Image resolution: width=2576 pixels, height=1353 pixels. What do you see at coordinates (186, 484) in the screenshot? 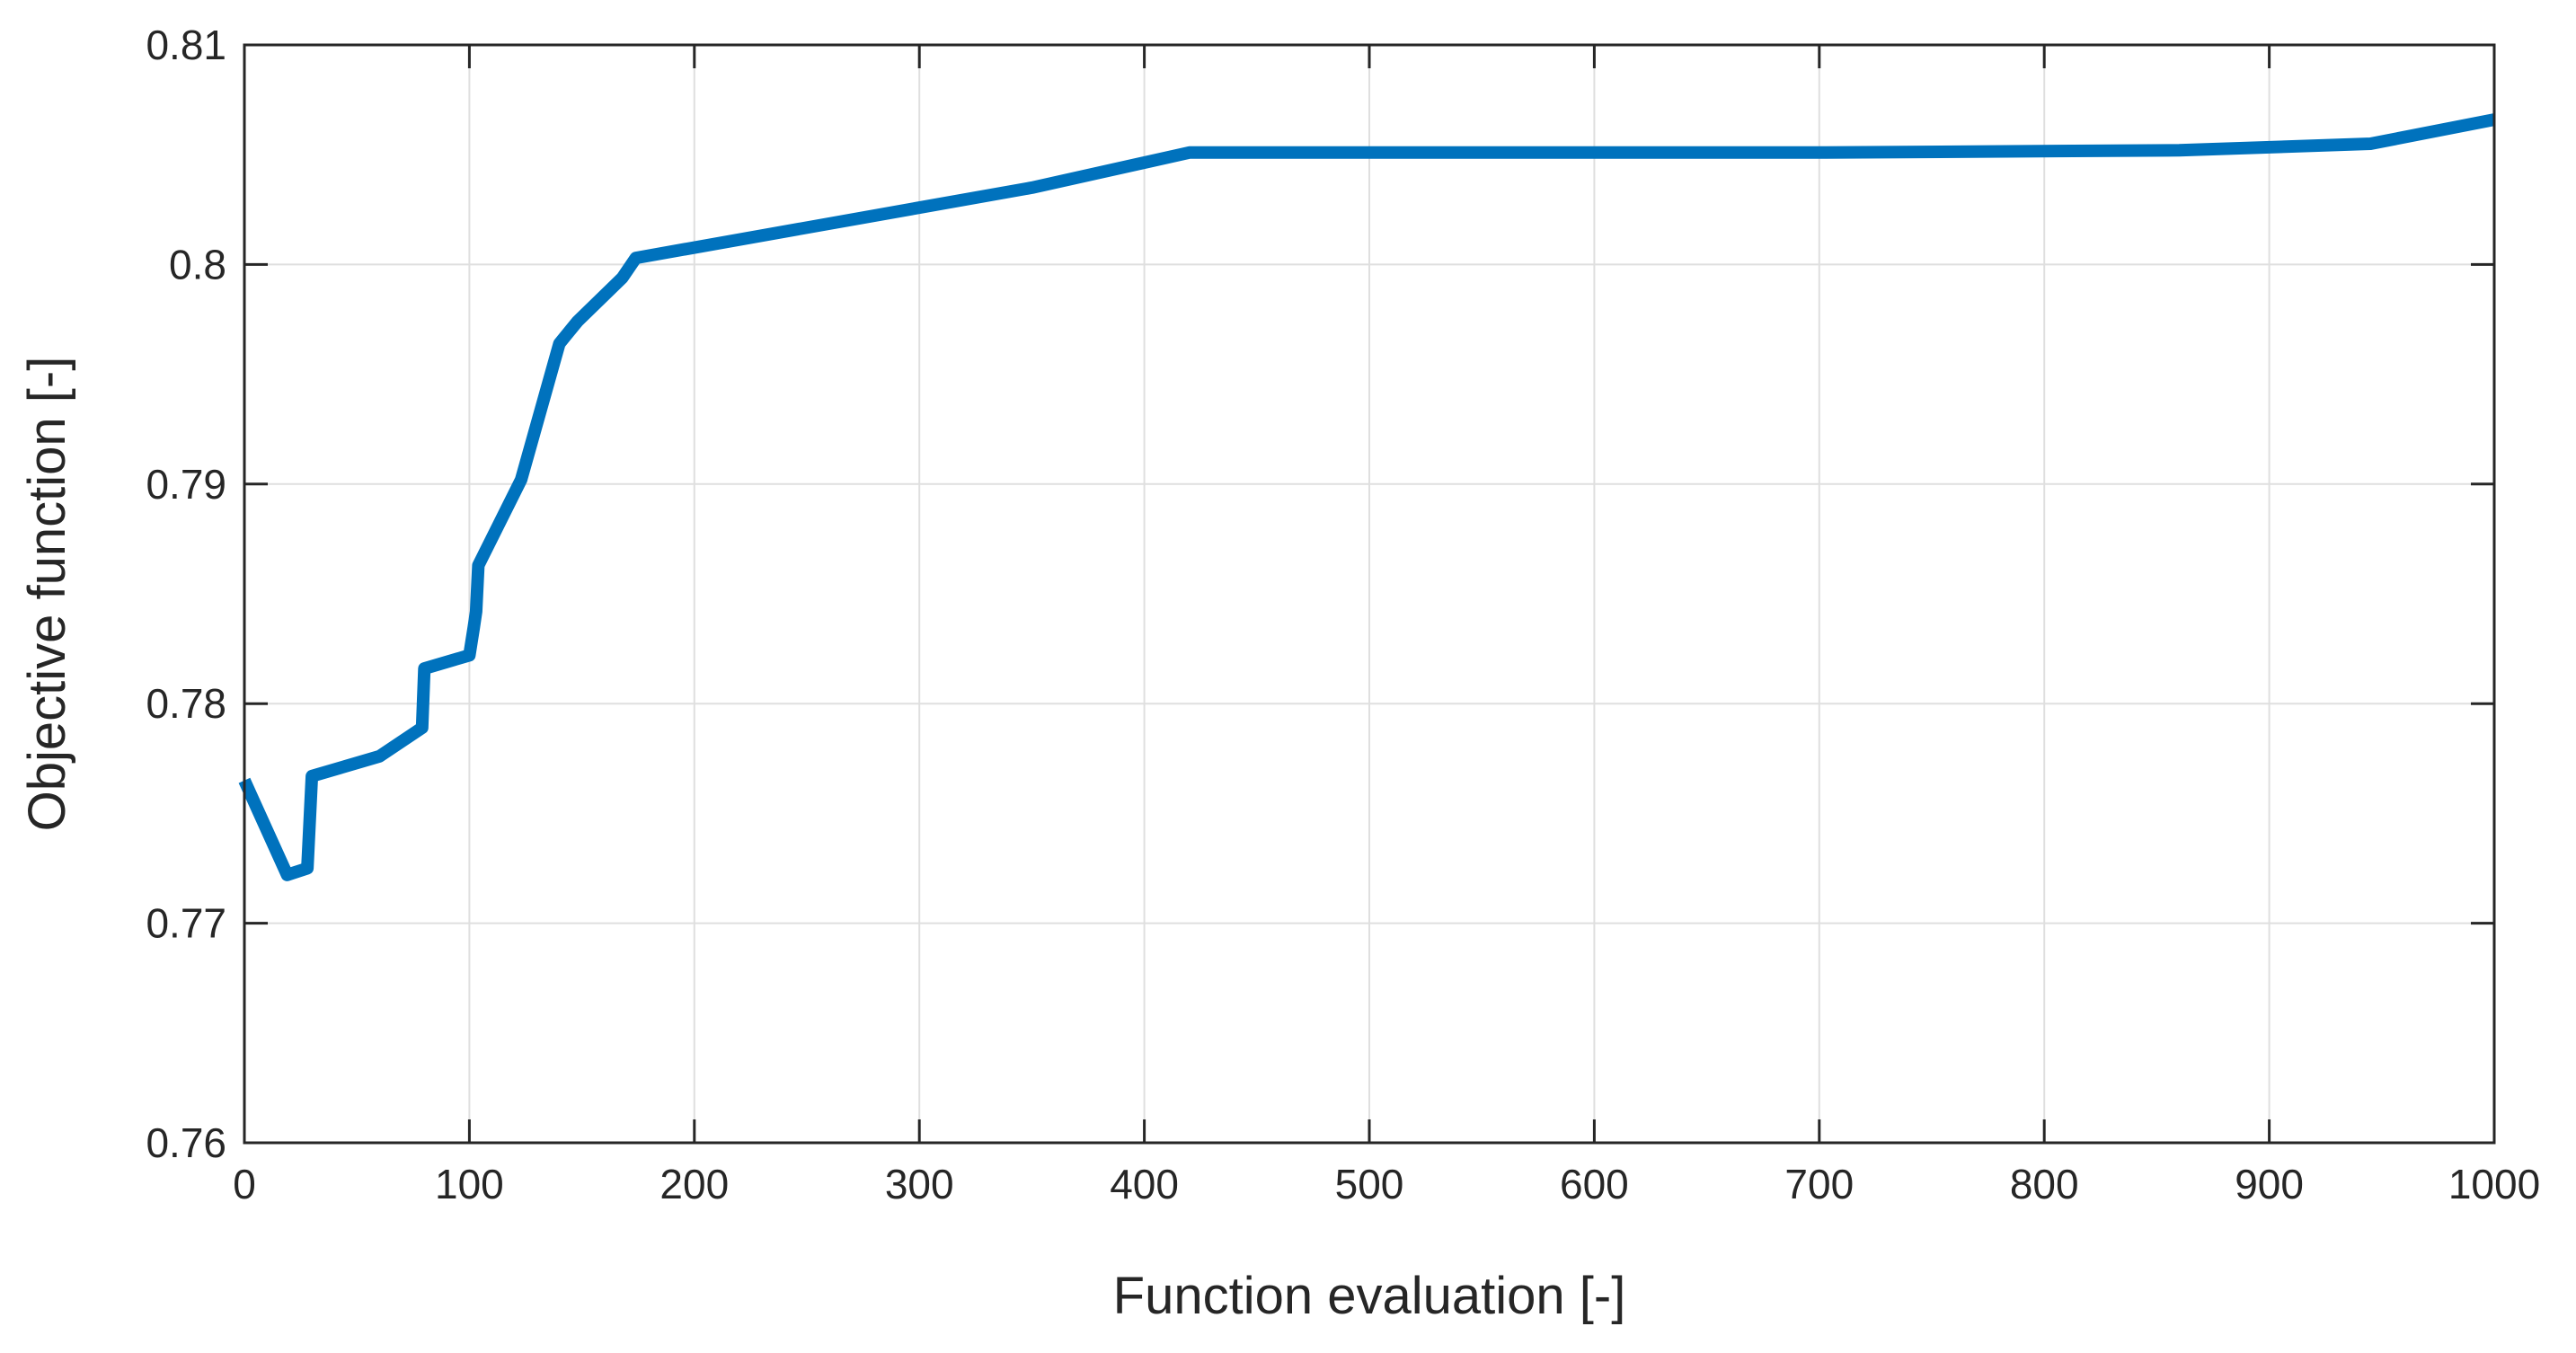
I see `y-tick-label: 0.79` at bounding box center [186, 484].